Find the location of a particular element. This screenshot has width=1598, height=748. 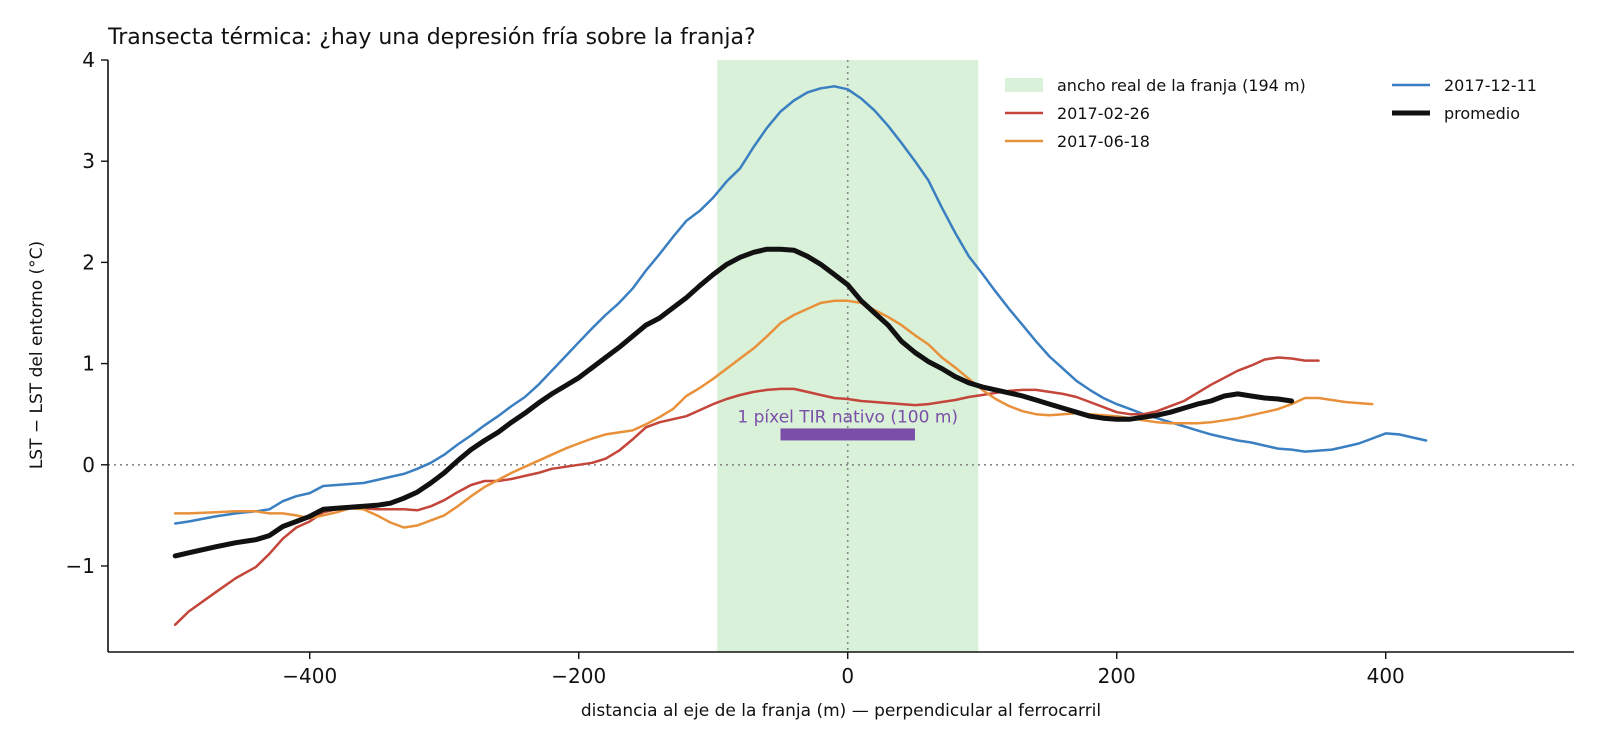

pixel-annotation-layer: 1 píxel TIR nativo (100 m) is located at coordinates (847, 424).